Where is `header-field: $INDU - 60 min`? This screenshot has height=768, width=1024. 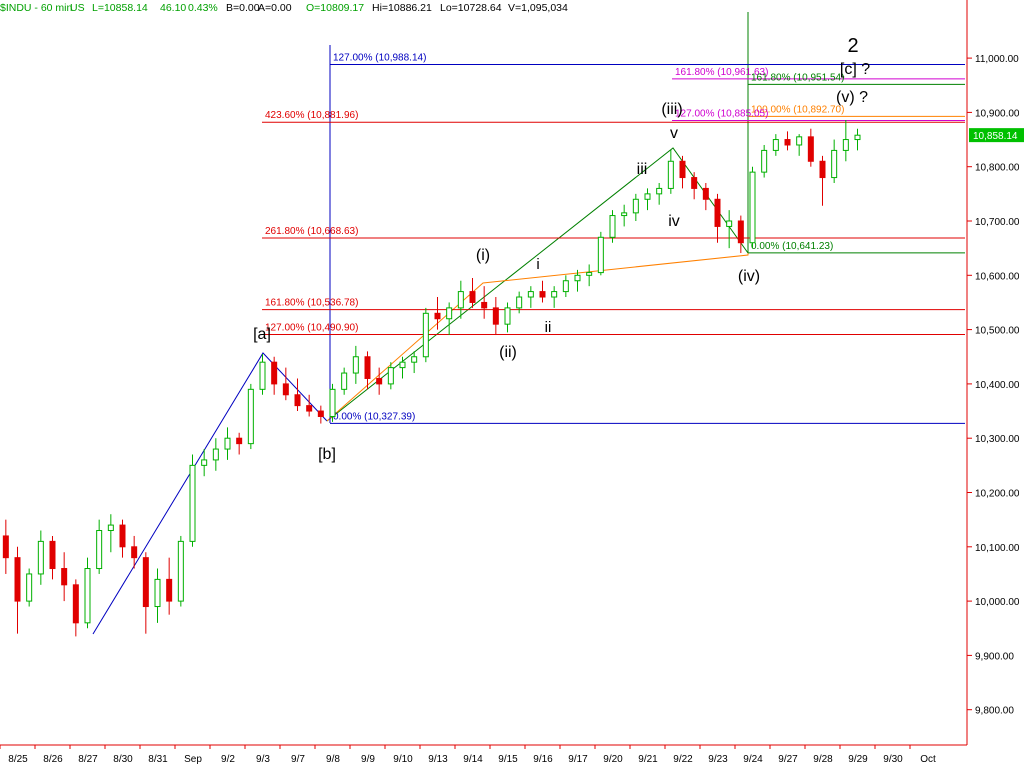
header-field: $INDU - 60 min is located at coordinates (36, 8).